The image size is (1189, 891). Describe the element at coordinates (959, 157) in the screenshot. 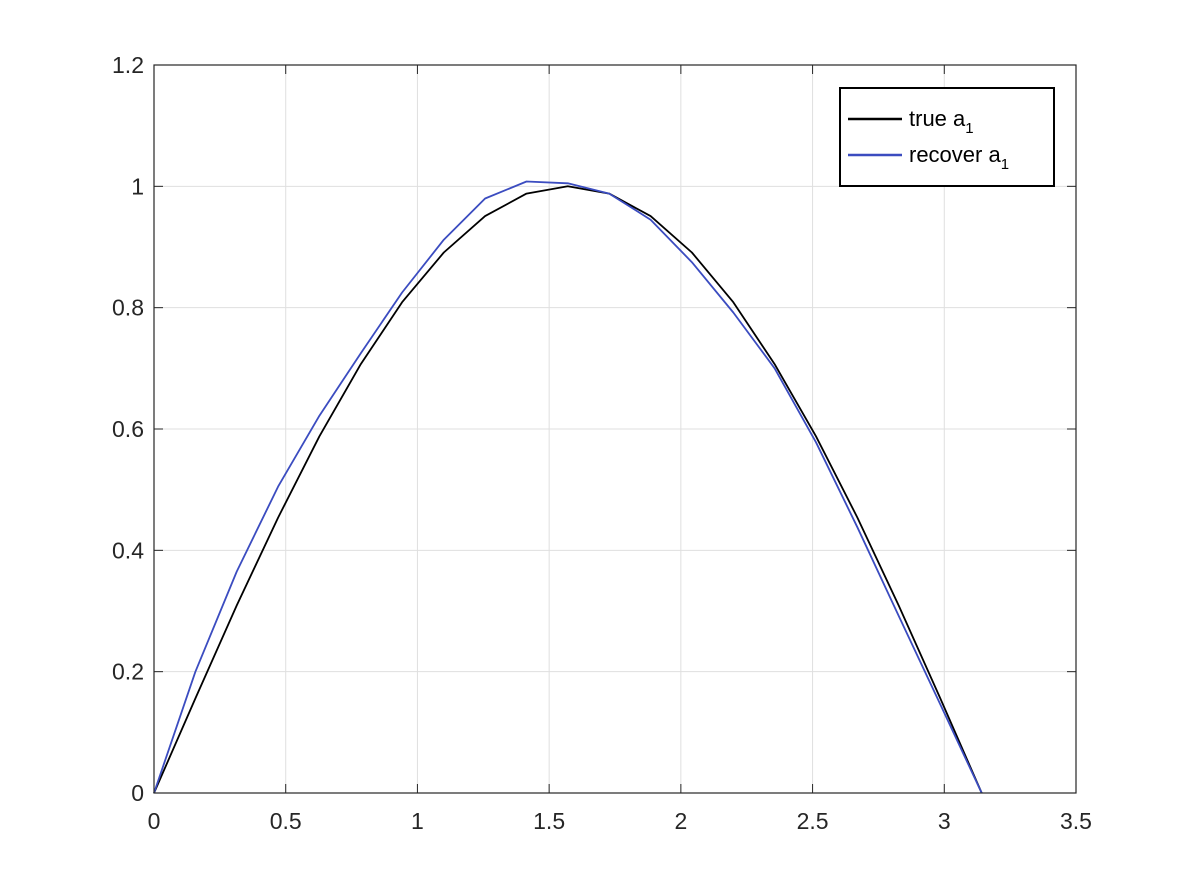

I see `legend-label-recover: recover a1` at that location.